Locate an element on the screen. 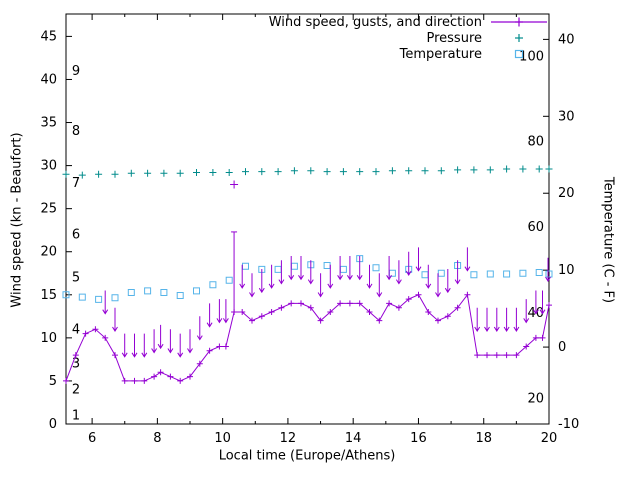 The width and height of the screenshot is (640, 480). beaufort-scale-label: 4 is located at coordinates (76, 329).